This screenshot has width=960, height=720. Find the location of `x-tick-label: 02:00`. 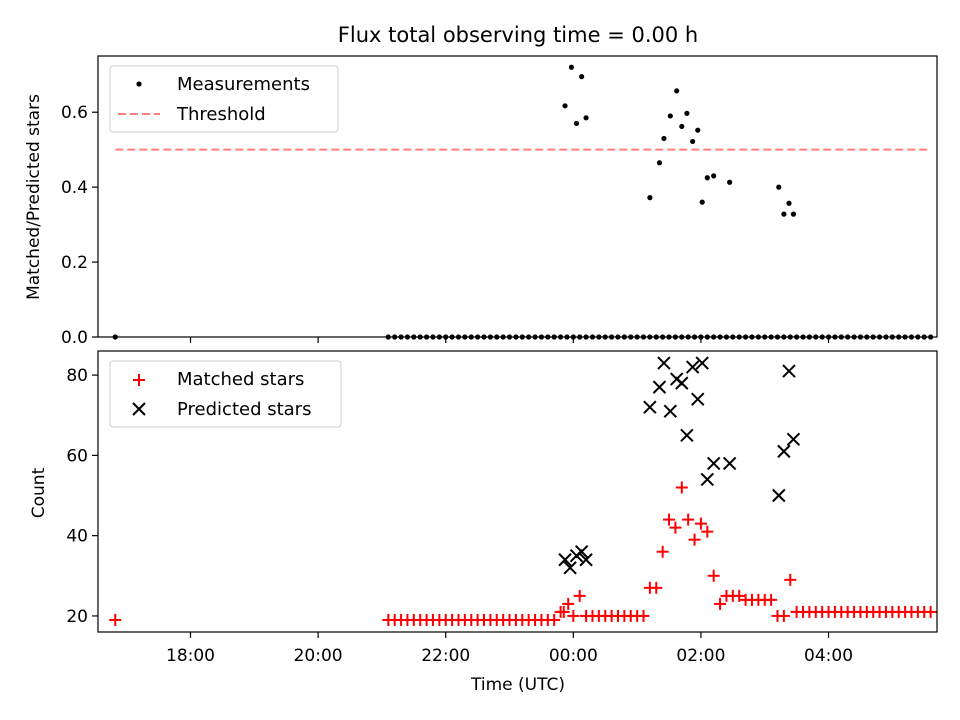

x-tick-label: 02:00 is located at coordinates (700, 656).